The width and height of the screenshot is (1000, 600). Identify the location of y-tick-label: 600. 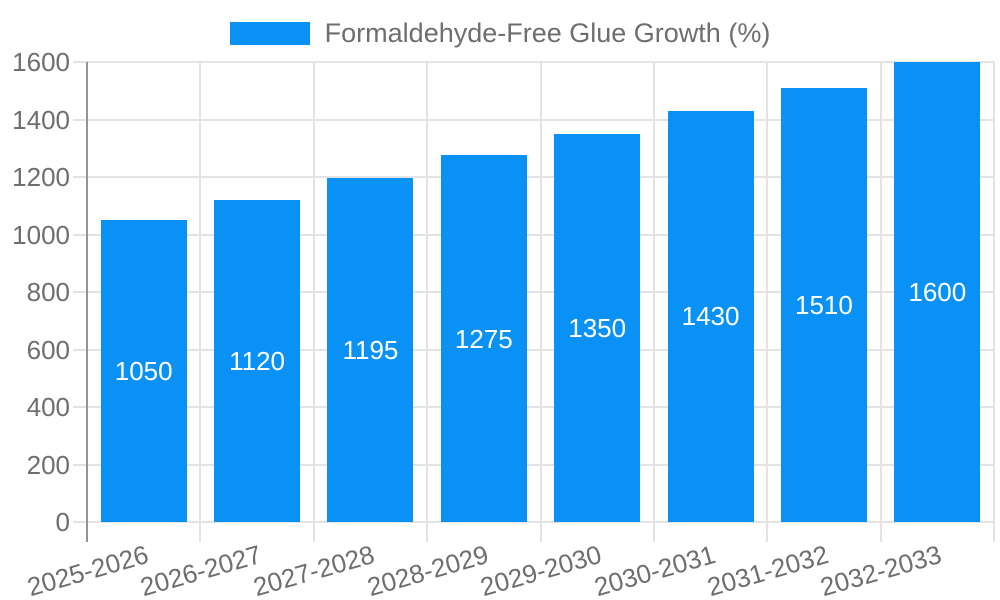
(48, 349).